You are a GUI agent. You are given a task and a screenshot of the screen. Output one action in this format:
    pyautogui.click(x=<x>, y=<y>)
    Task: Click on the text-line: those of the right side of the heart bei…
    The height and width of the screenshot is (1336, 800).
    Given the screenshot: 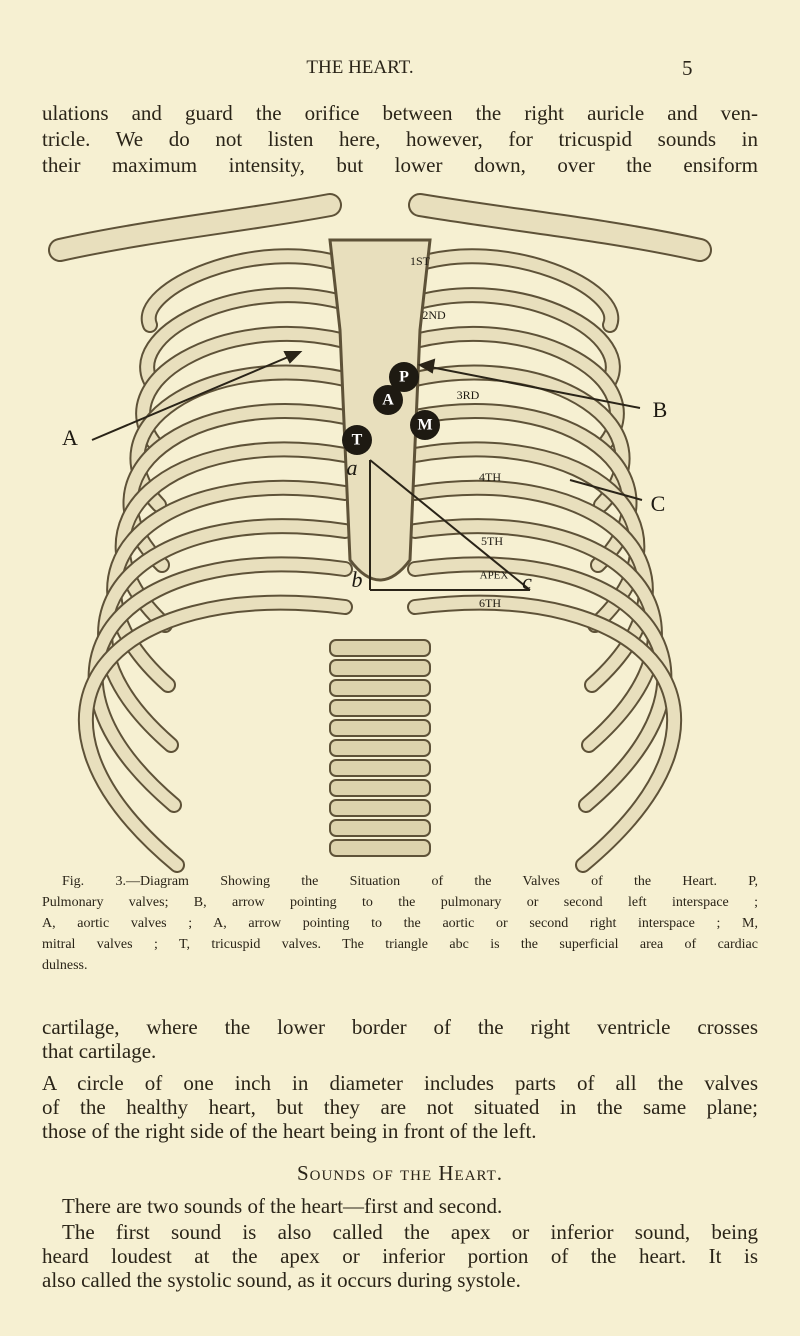 What is the action you would take?
    pyautogui.click(x=289, y=1131)
    